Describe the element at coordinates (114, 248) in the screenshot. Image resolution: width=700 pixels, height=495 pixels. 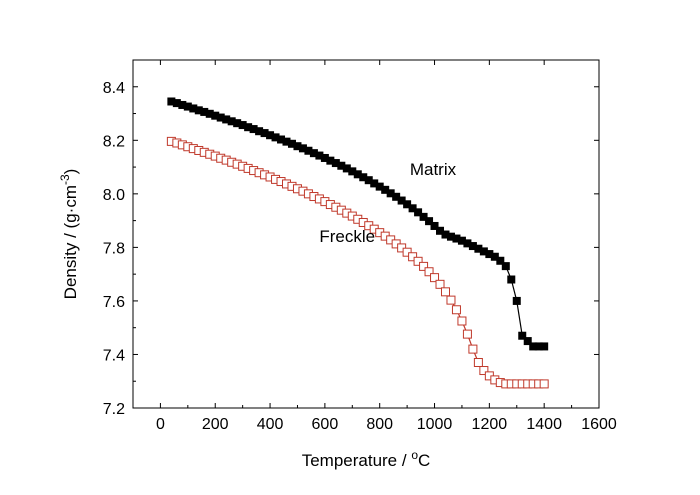
I see `y-tick-label: 7.8` at that location.